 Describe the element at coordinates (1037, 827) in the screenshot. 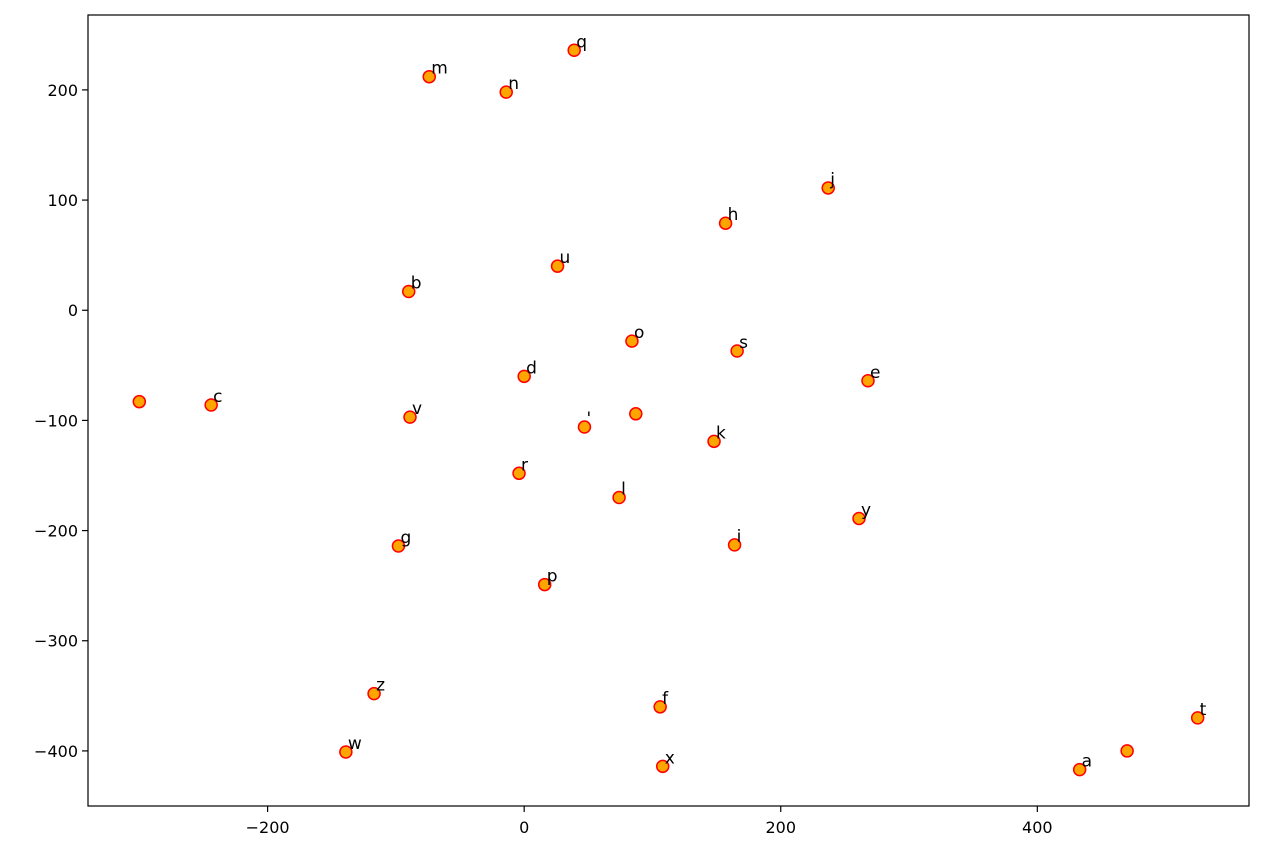

I see `x-tick-label: 400` at that location.